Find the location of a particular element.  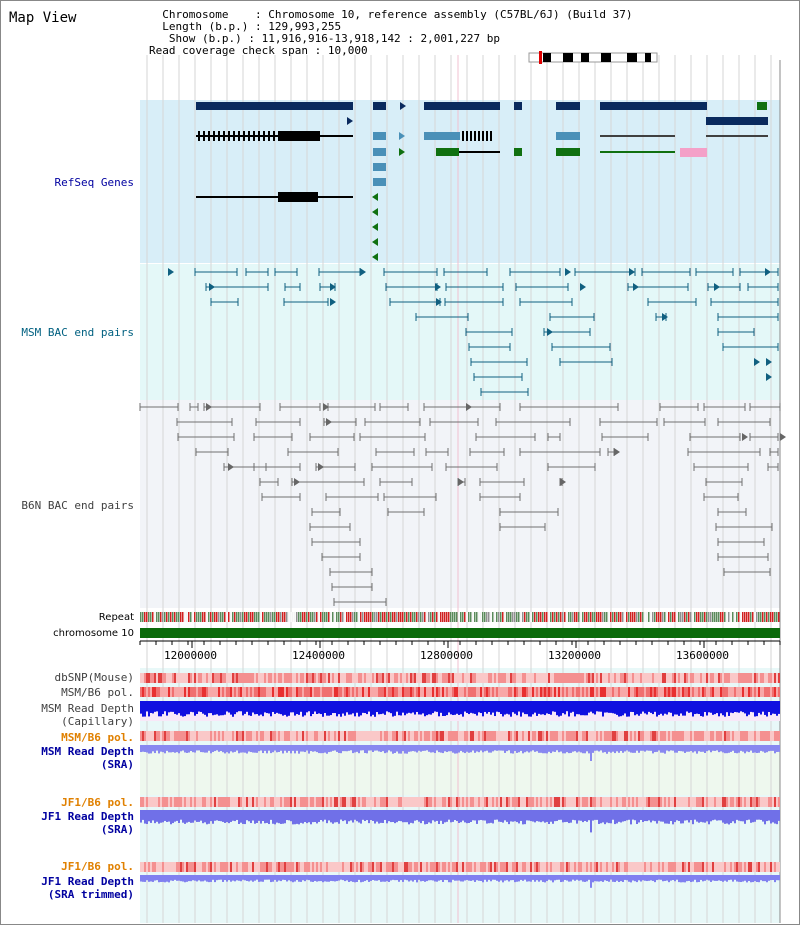

jf1-depth-label: JF1 Read Depth (SRA) is located at coordinates (87, 823).